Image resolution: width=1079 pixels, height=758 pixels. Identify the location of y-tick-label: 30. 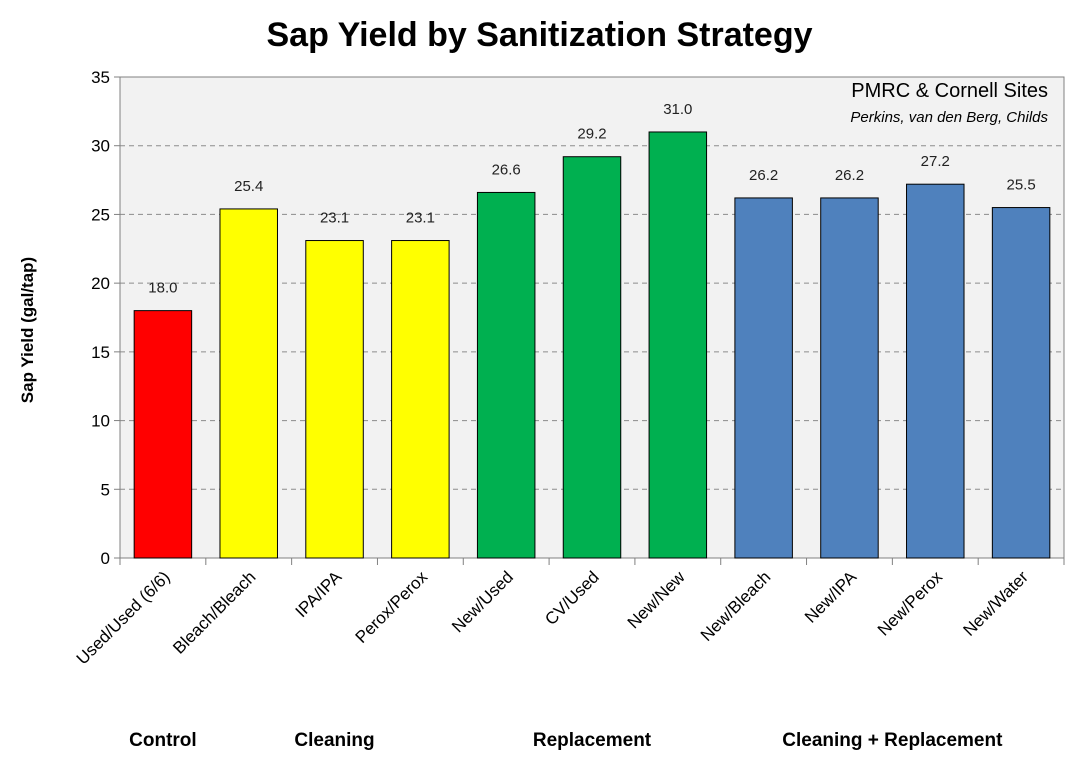
(100, 146).